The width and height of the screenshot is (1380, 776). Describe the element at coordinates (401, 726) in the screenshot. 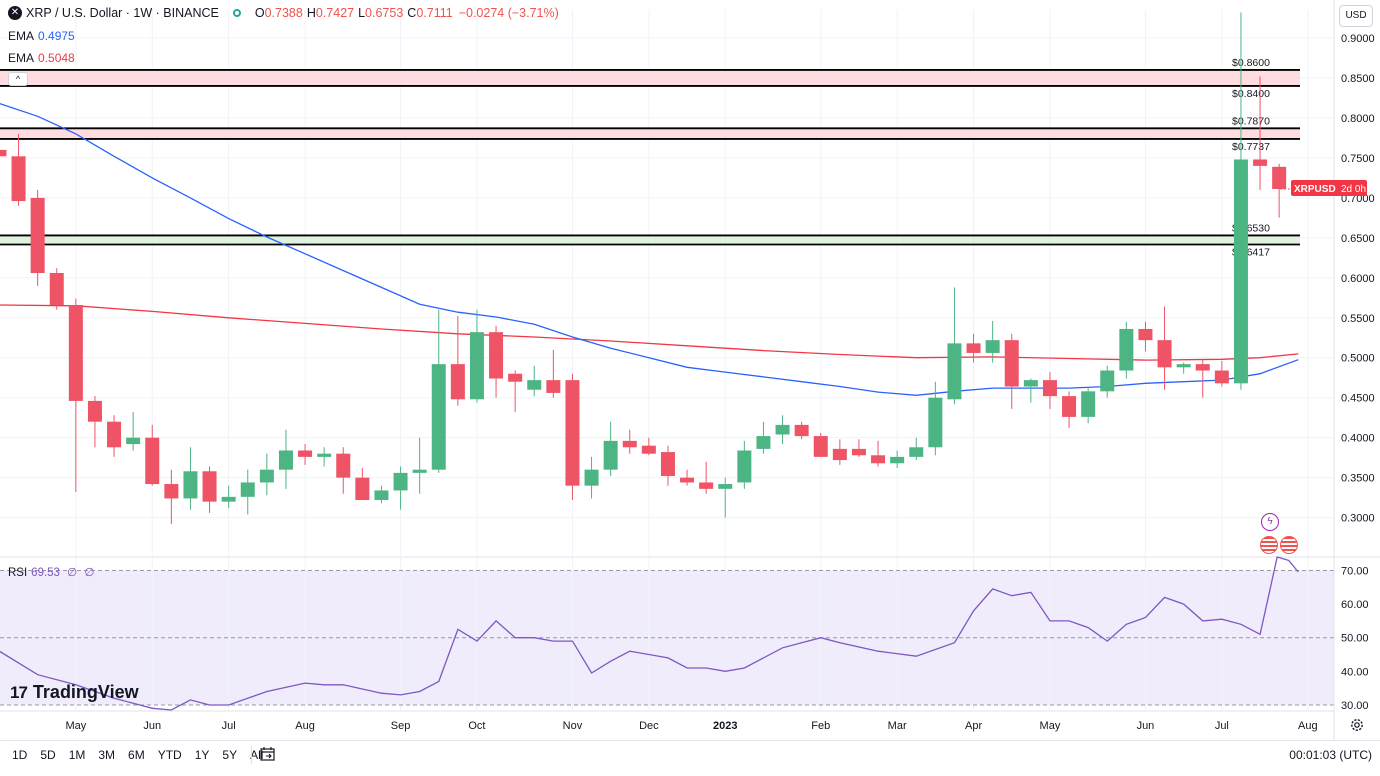

I see `time-tick-label: Sep` at that location.